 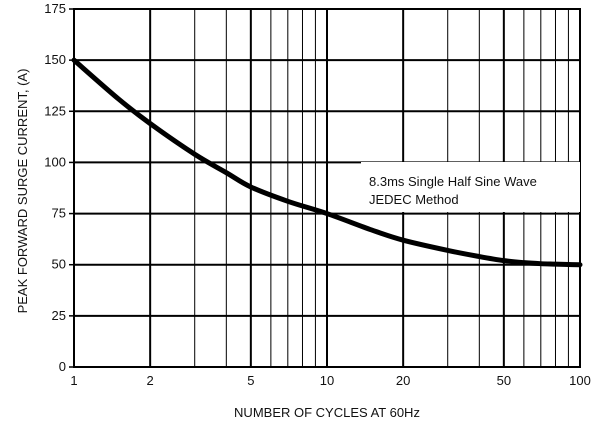 I want to click on annotation-background, so click(x=470, y=187).